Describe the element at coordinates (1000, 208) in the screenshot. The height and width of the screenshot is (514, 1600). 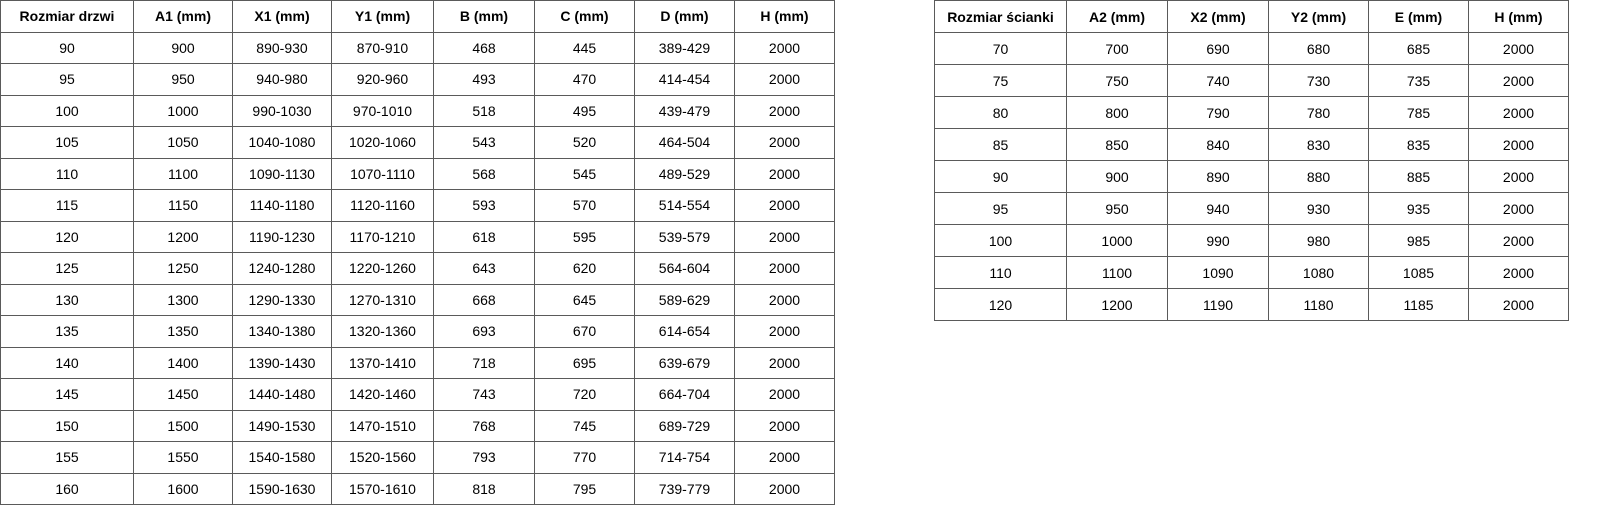
I see `table-cell: 95` at that location.